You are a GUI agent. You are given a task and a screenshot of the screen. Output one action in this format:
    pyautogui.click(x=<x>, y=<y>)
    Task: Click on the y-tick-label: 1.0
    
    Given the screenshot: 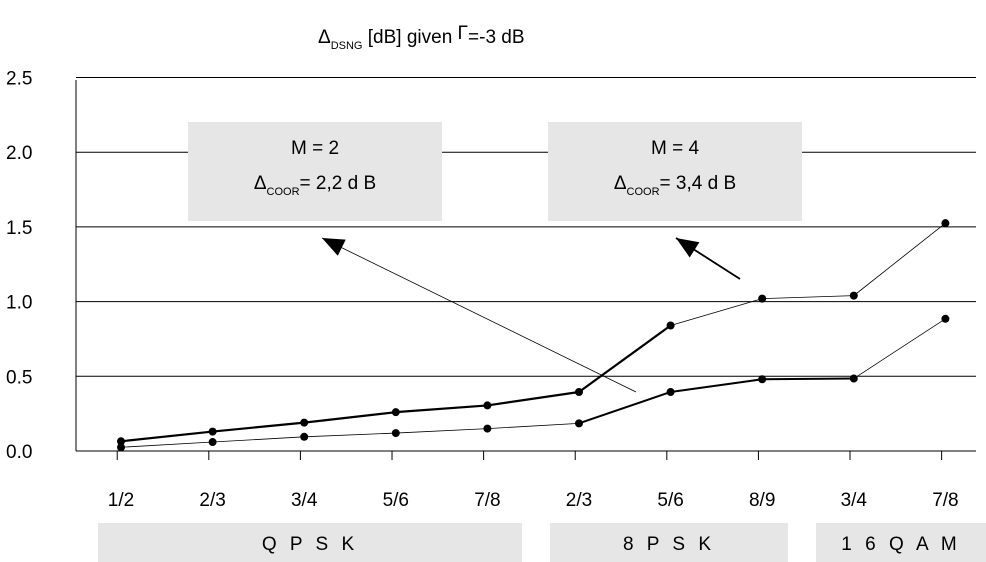 What is the action you would take?
    pyautogui.click(x=19, y=303)
    